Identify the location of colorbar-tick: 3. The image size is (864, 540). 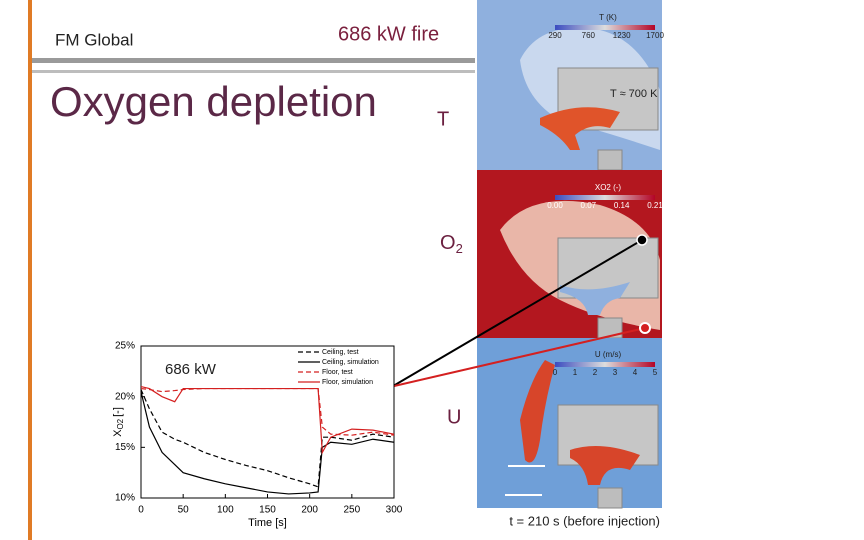
(615, 372).